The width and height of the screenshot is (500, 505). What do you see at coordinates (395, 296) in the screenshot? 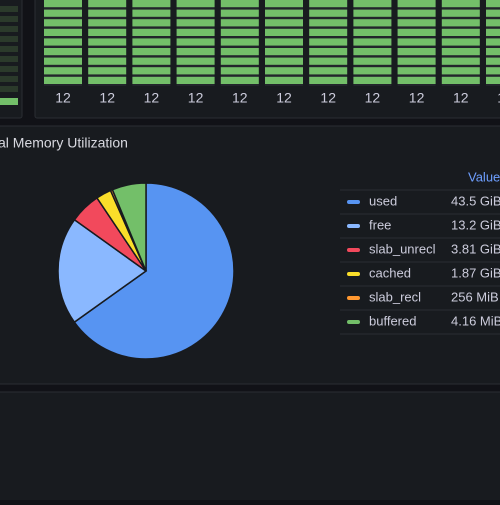
I see `legend-label: slab_recl` at bounding box center [395, 296].